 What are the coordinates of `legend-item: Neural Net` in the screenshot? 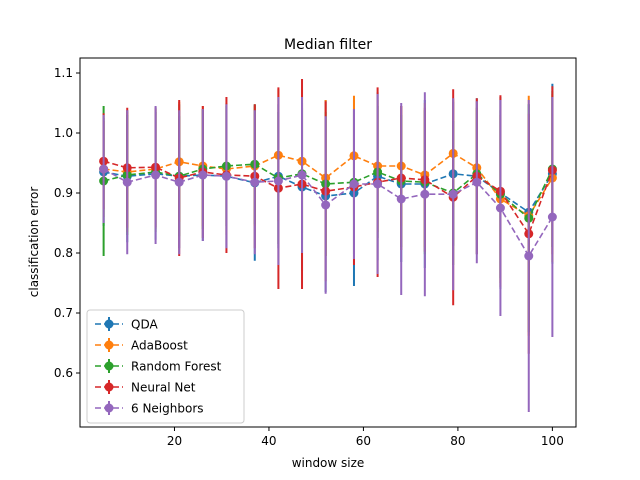 It's located at (145, 387).